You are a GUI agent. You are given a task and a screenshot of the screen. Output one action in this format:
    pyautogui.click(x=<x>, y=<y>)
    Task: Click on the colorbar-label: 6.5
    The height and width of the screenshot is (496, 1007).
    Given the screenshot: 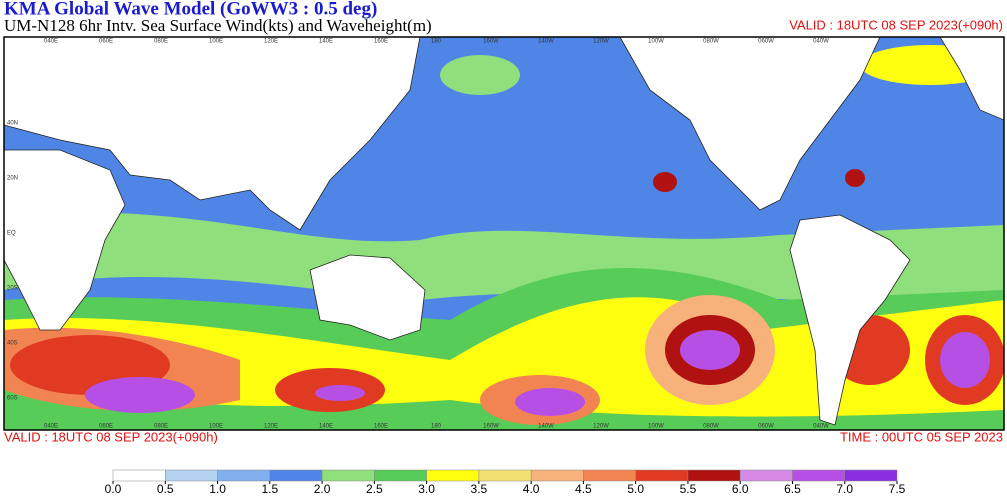 What is the action you would take?
    pyautogui.click(x=792, y=489)
    